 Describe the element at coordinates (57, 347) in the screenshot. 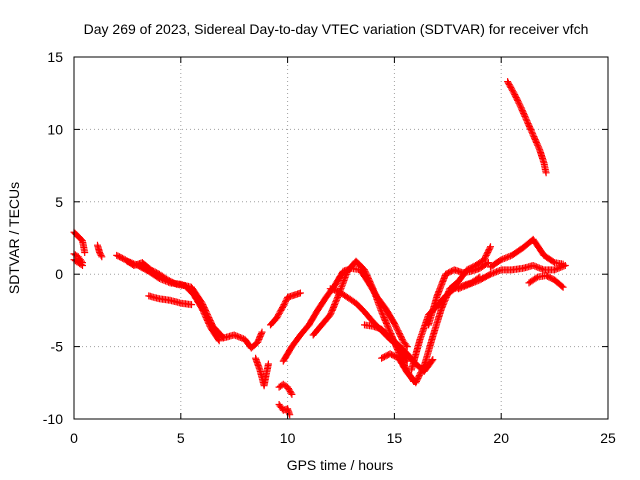

I see `y-tick-label: -5` at that location.